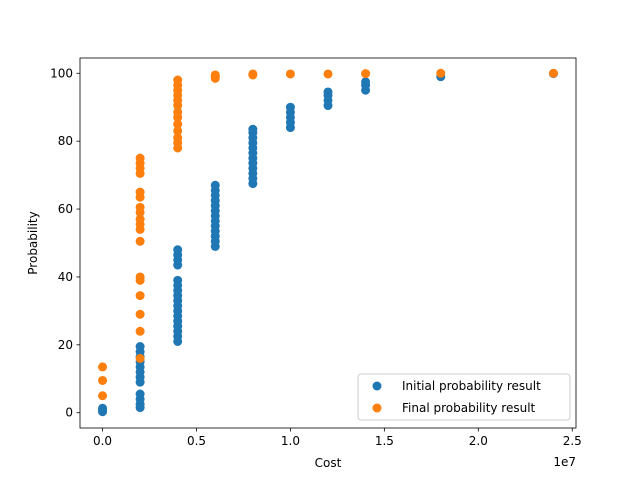 The width and height of the screenshot is (640, 480). Describe the element at coordinates (478, 441) in the screenshot. I see `x-tick-label: 2.0` at that location.